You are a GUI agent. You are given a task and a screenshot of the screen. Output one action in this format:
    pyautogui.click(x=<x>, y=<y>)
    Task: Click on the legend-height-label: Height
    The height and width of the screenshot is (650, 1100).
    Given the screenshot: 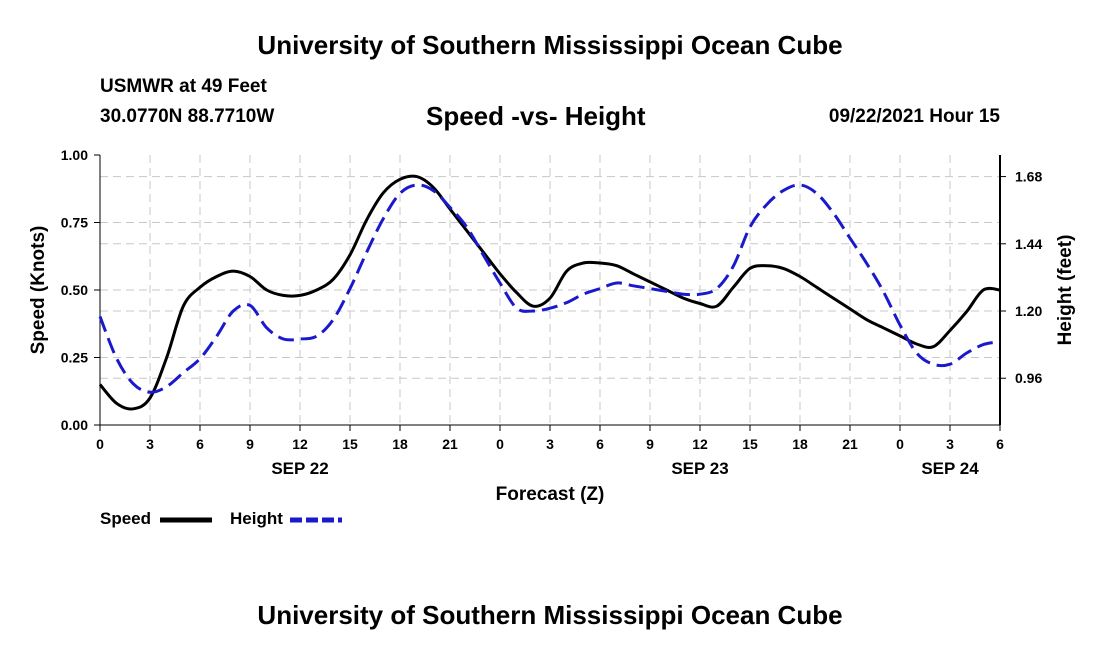 What is the action you would take?
    pyautogui.click(x=256, y=518)
    